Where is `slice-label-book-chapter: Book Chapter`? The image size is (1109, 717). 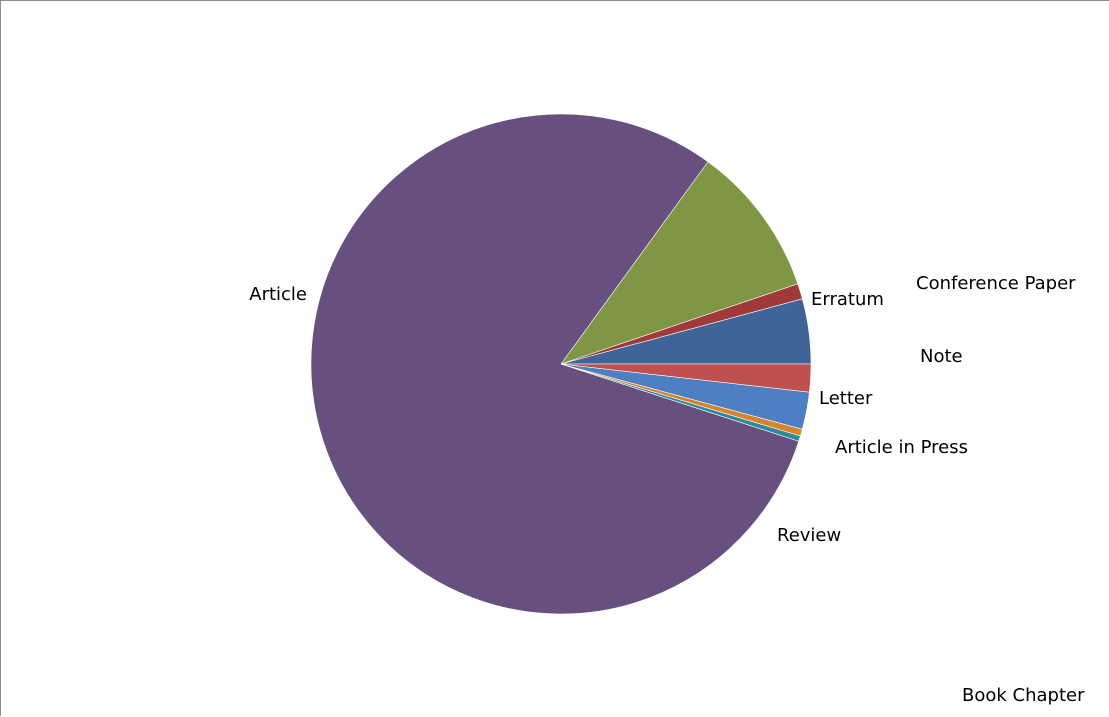 slice-label-book-chapter: Book Chapter is located at coordinates (1023, 695).